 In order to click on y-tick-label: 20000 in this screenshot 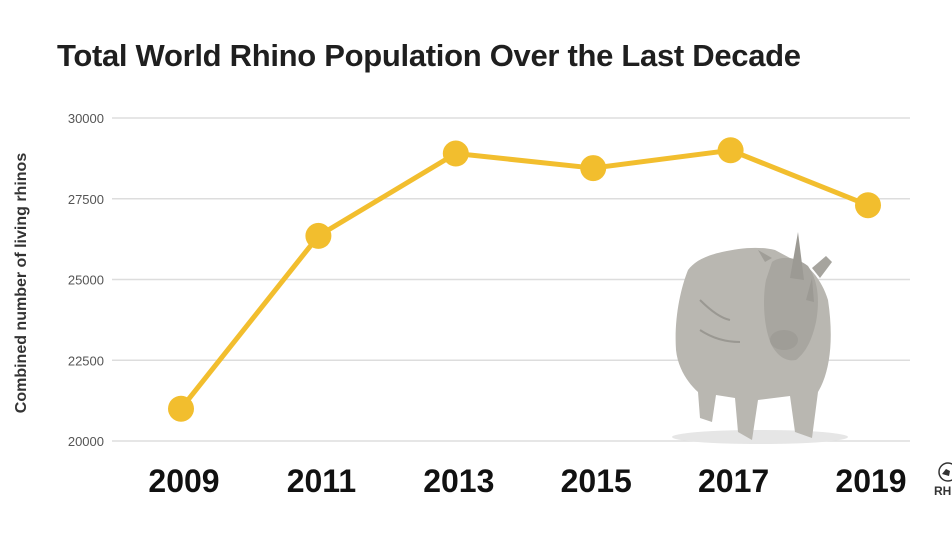, I will do `click(86, 441)`.